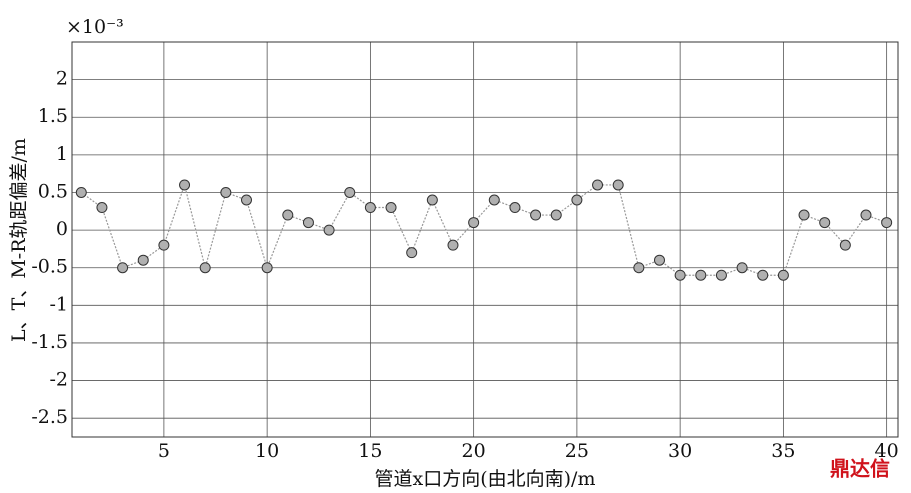  I want to click on x-tick-label: 25, so click(577, 451).